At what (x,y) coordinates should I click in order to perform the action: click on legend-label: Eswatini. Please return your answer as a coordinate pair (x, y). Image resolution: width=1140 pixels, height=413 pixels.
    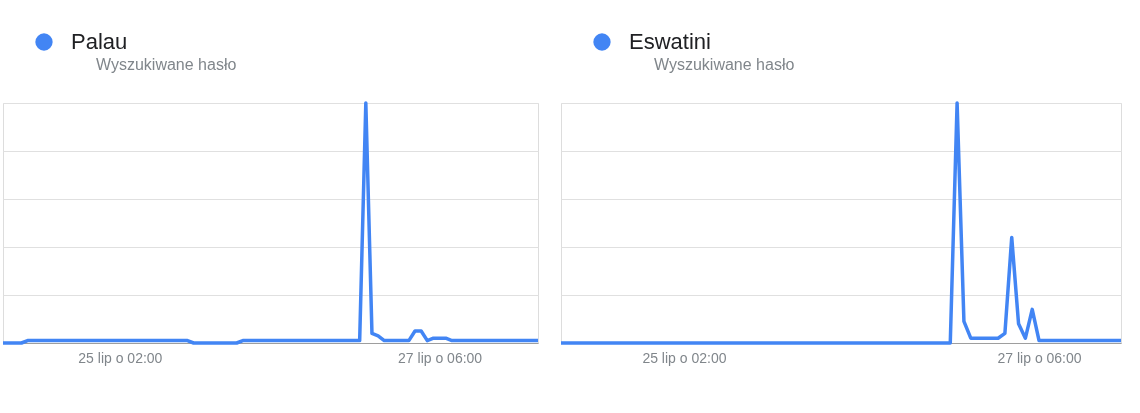
    Looking at the image, I should click on (670, 41).